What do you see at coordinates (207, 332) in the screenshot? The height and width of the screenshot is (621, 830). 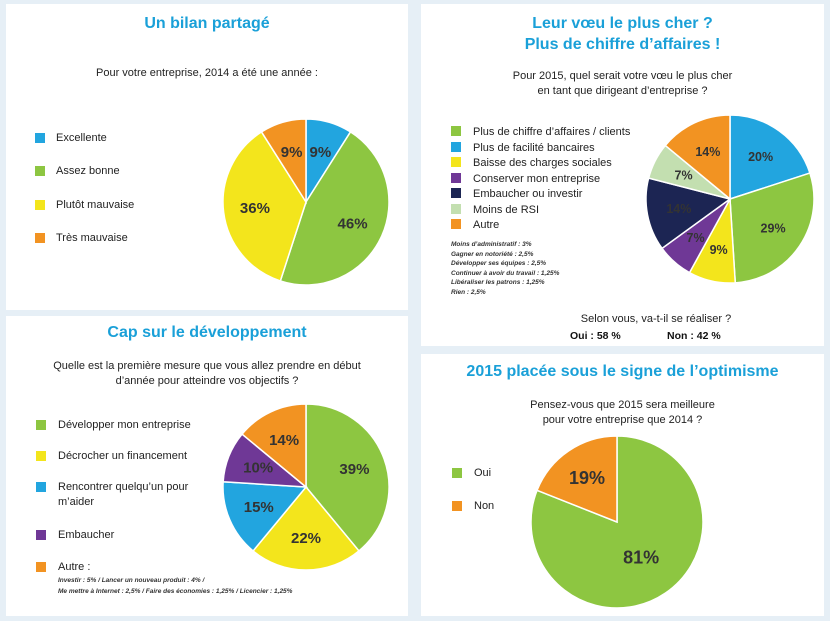 I see `panel-title: Cap sur le développement` at bounding box center [207, 332].